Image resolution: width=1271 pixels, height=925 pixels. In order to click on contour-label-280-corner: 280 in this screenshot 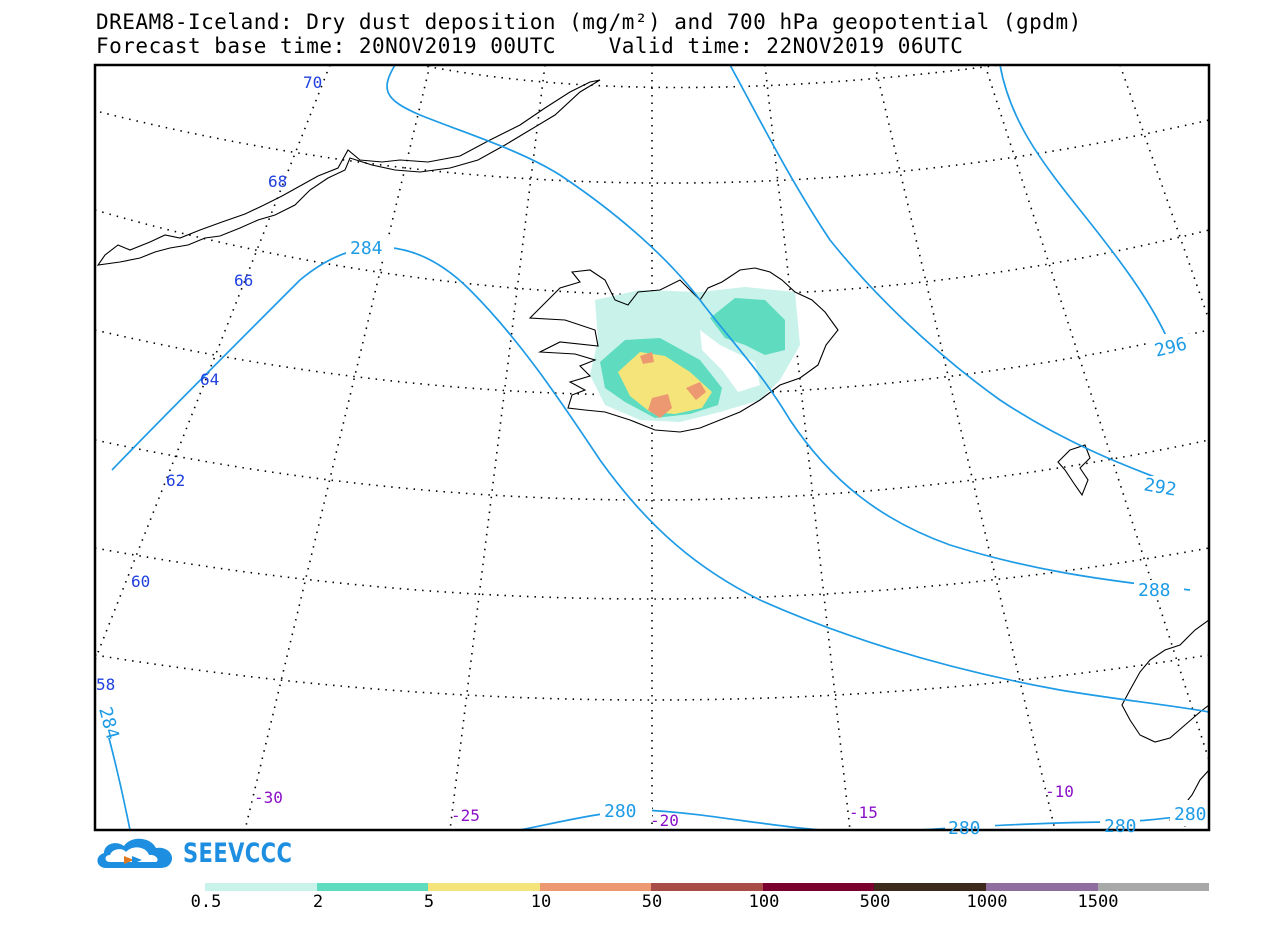, I will do `click(1190, 814)`.